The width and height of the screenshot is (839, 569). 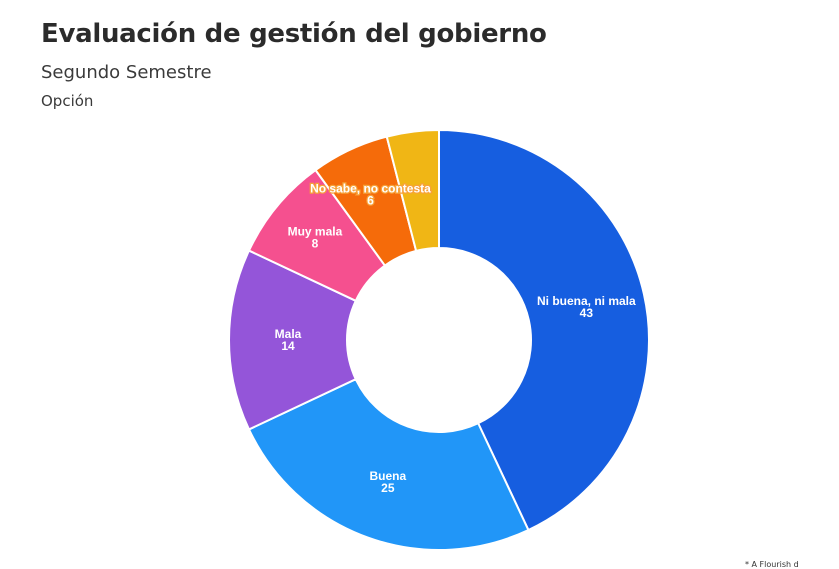 I want to click on slice-value: 8, so click(x=315, y=243).